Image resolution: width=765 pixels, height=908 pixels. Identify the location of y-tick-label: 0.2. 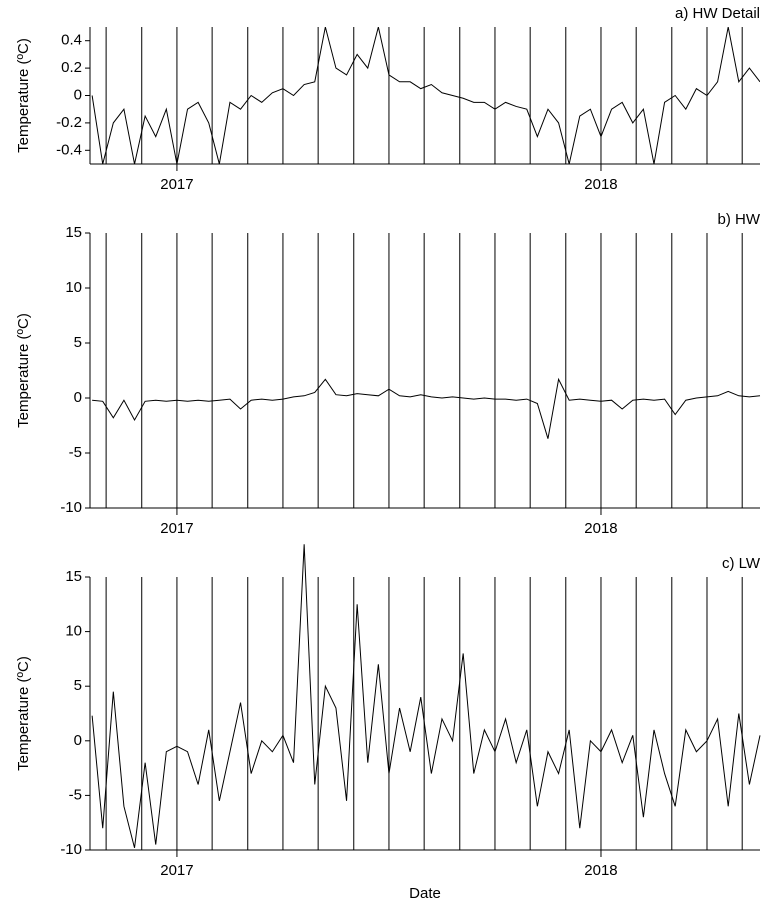
(71, 67).